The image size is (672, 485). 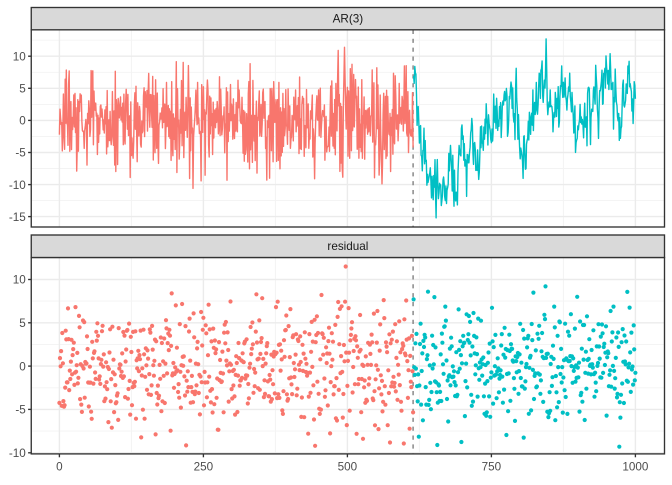 I want to click on svg-text: residual, so click(x=347, y=246).